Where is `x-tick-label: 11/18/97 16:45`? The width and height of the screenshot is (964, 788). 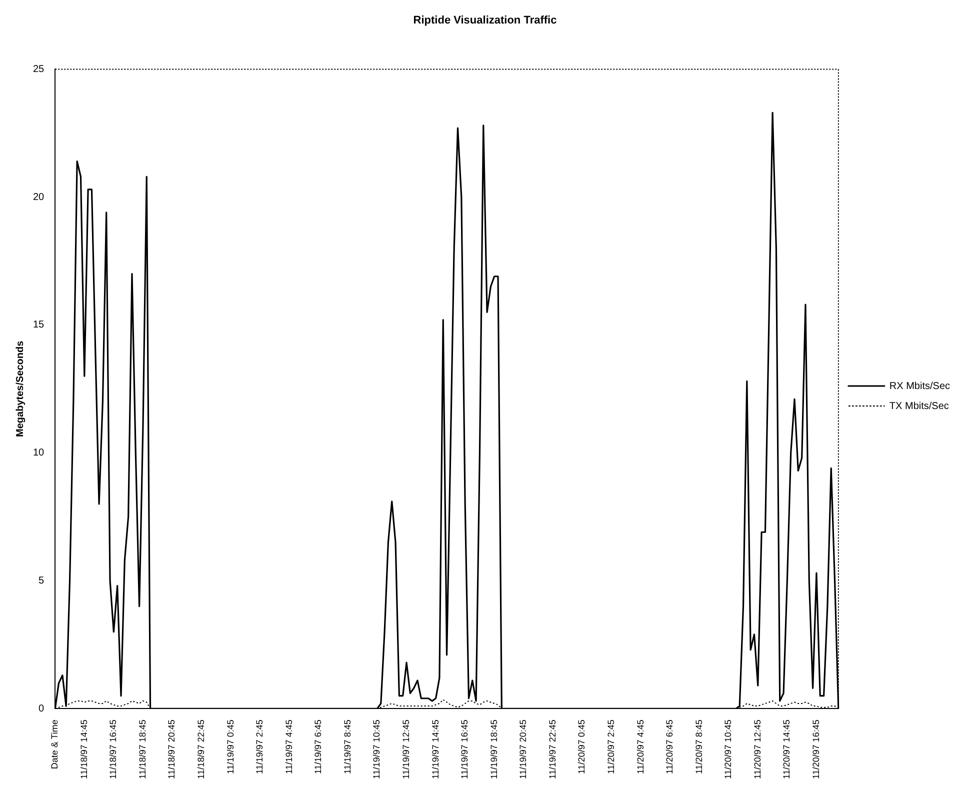 x-tick-label: 11/18/97 16:45 is located at coordinates (113, 750).